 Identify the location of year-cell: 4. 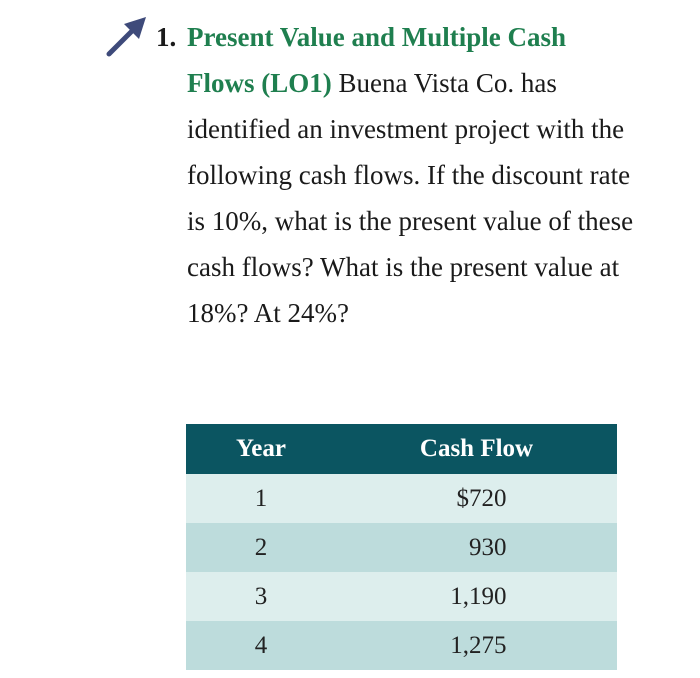
(261, 645).